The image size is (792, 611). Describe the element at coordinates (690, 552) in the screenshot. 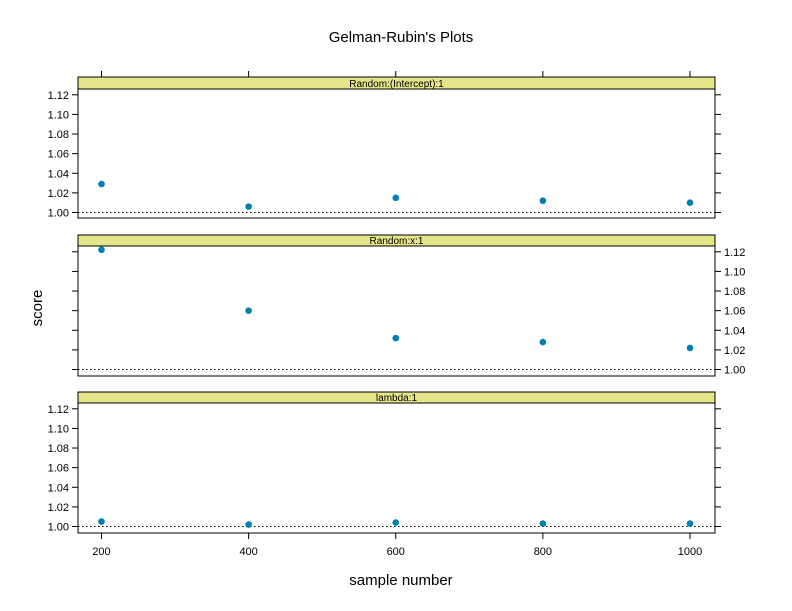

I see `x-tick-label: 1000` at that location.